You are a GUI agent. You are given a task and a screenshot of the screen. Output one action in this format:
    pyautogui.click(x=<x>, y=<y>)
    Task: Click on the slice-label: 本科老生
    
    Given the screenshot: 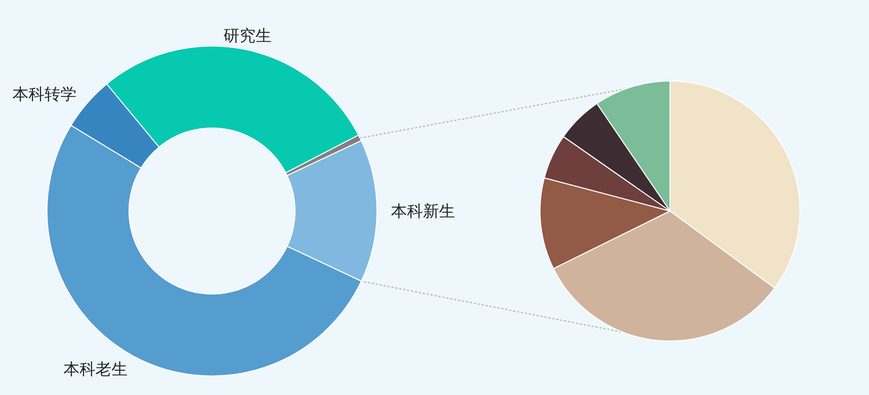 What is the action you would take?
    pyautogui.click(x=95, y=368)
    